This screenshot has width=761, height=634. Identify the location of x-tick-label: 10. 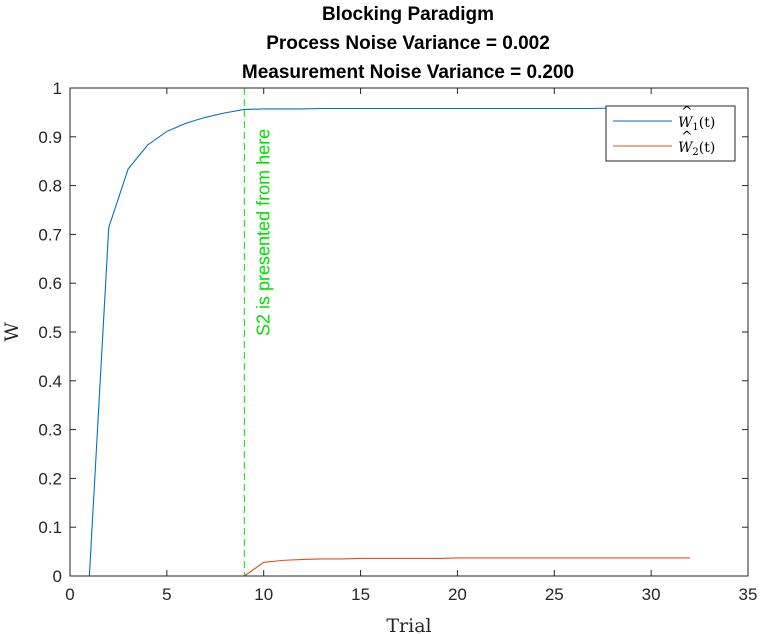
(263, 594).